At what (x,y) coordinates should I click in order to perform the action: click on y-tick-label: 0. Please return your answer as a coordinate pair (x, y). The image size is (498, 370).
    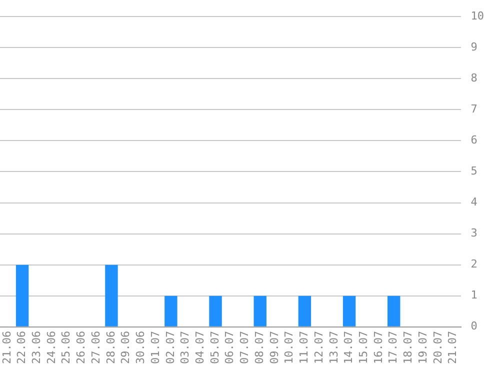
    Looking at the image, I should click on (474, 326).